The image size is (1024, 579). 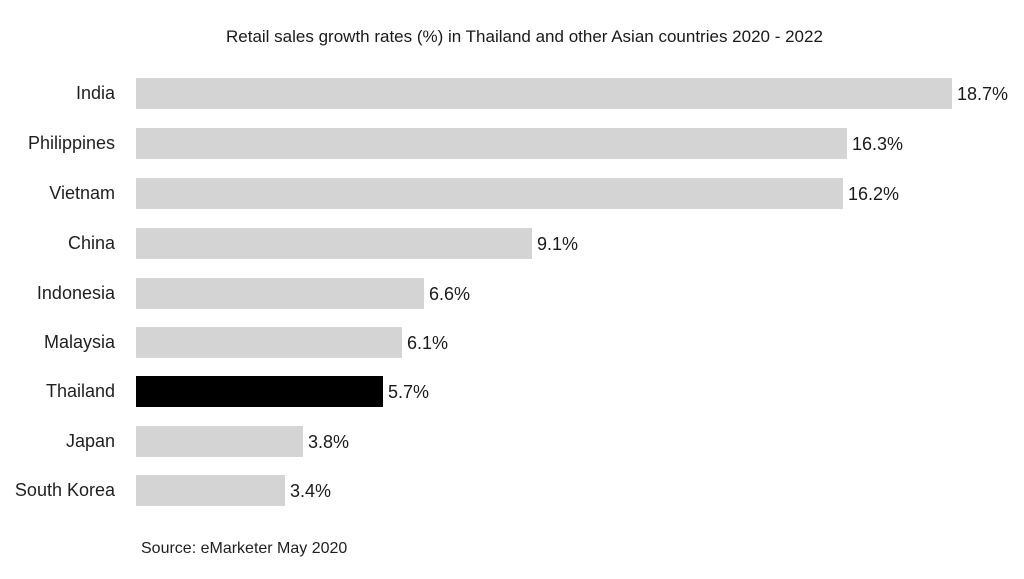 What do you see at coordinates (71, 143) in the screenshot?
I see `category-label: Philippines` at bounding box center [71, 143].